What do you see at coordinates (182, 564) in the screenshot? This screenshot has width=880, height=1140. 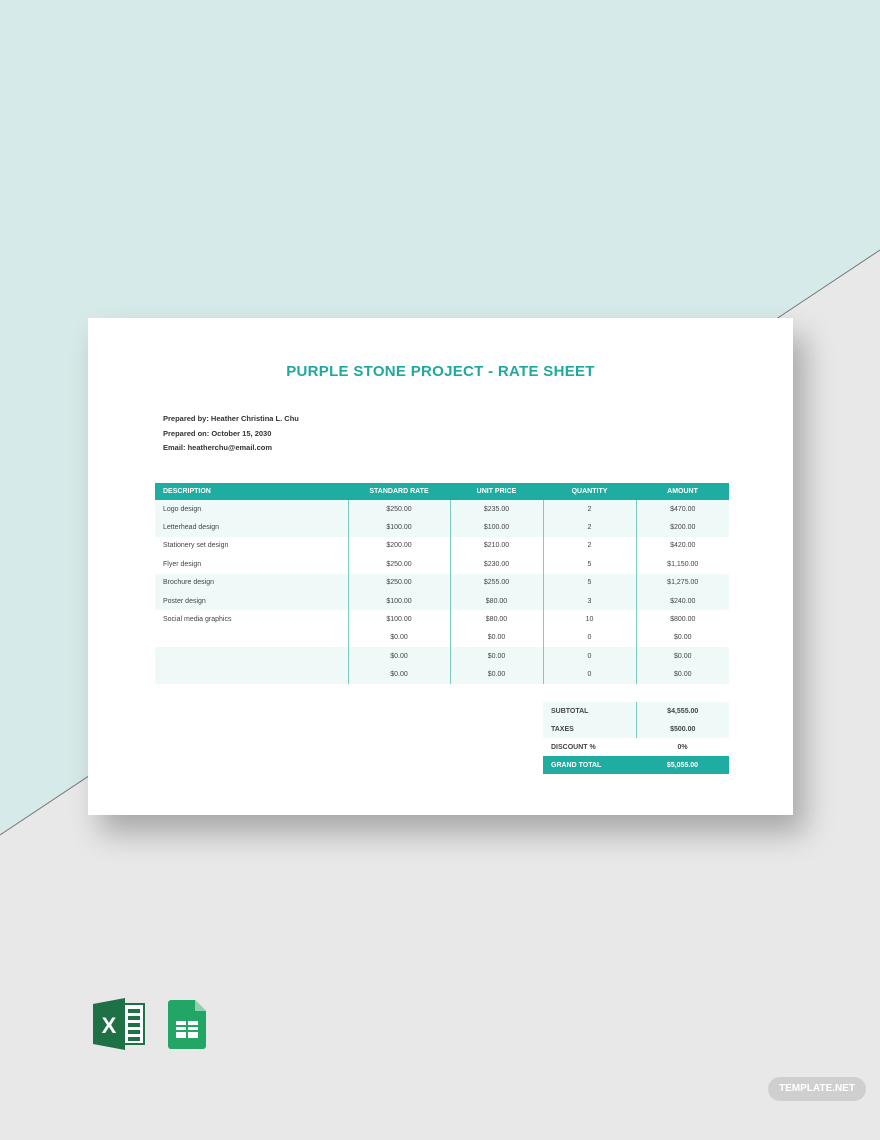 I see `table-cell: Flyer design` at bounding box center [182, 564].